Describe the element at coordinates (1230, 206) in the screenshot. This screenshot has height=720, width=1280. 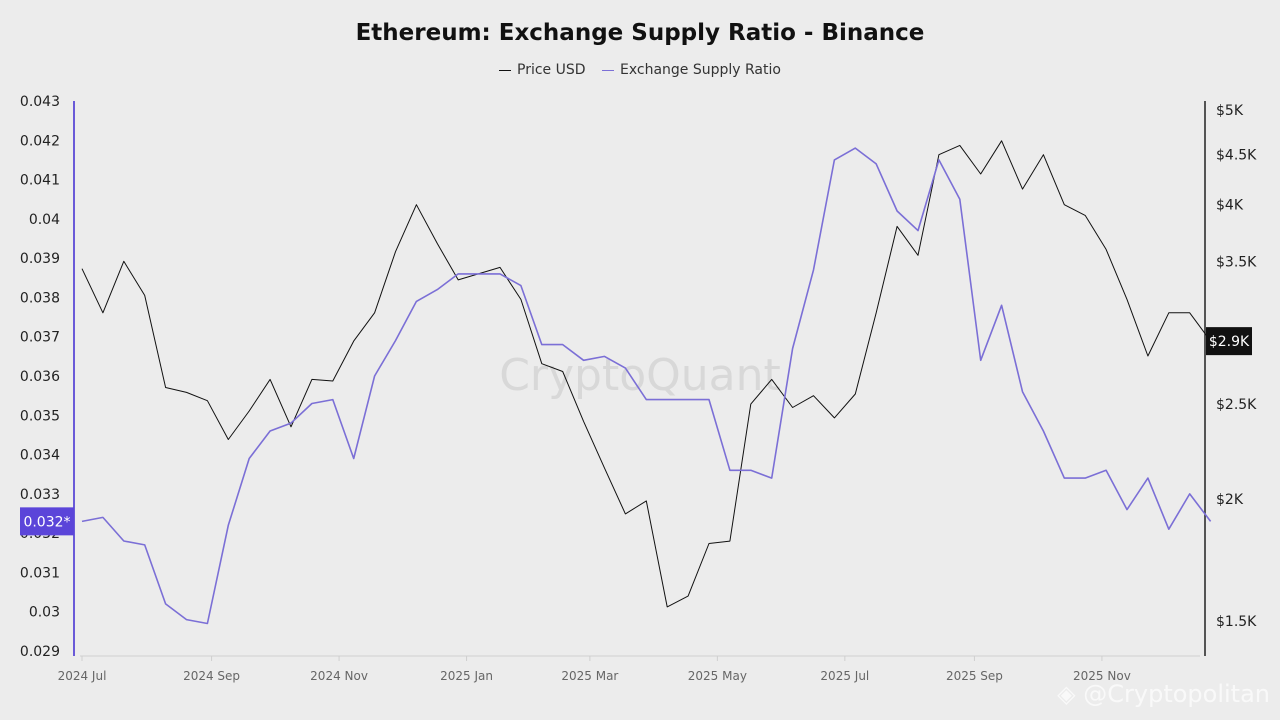
I see `right-tick-label: $4K` at that location.